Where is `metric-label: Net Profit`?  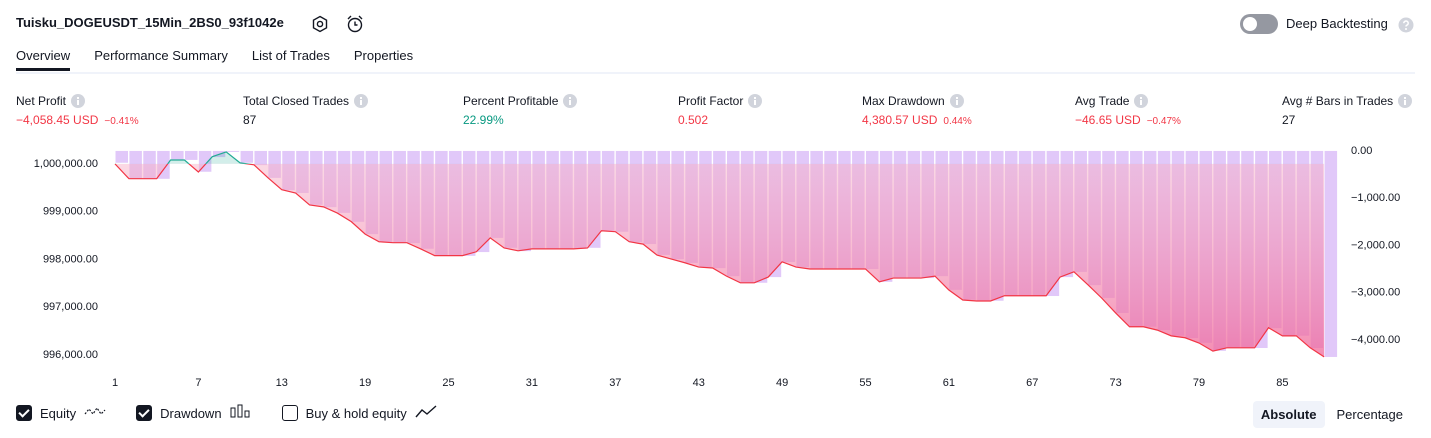 metric-label: Net Profit is located at coordinates (41, 101).